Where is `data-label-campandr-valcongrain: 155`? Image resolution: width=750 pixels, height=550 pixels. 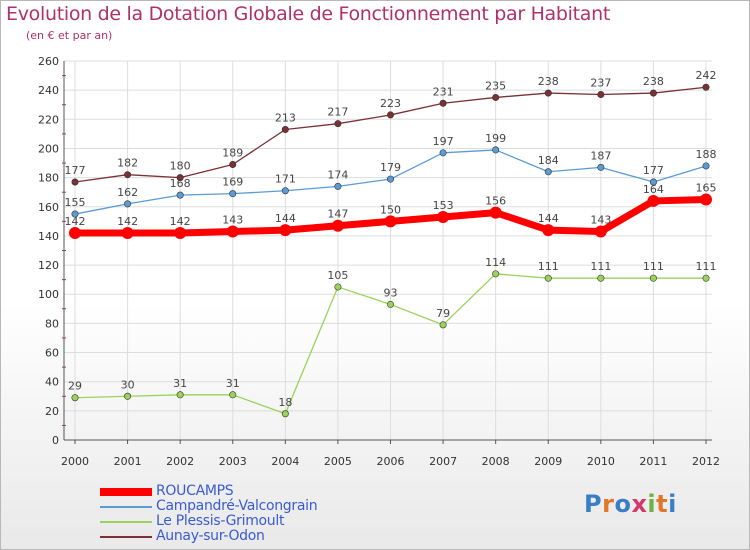 data-label-campandr-valcongrain: 155 is located at coordinates (75, 202).